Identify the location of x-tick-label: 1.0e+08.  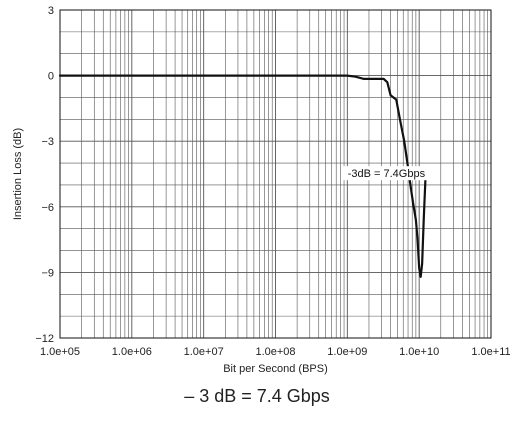
(275, 352).